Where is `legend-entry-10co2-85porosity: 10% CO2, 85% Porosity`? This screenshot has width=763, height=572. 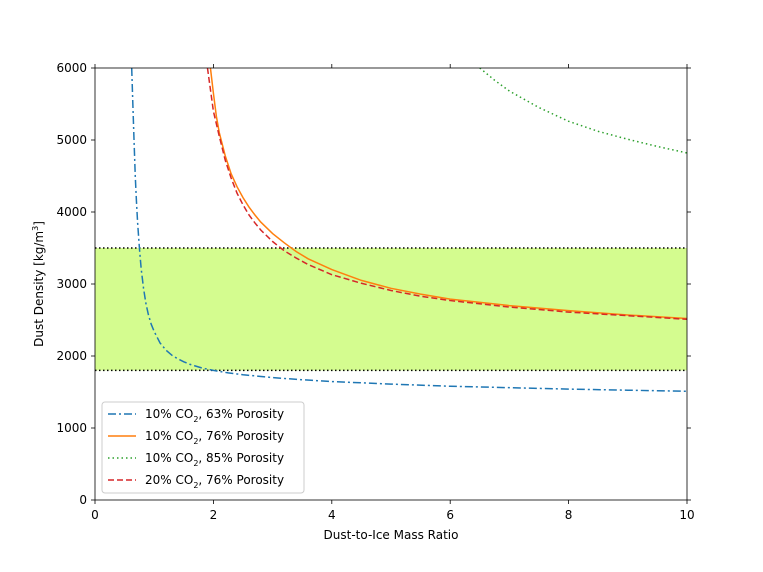
legend-entry-10co2-85porosity: 10% CO2, 85% Porosity is located at coordinates (214, 459).